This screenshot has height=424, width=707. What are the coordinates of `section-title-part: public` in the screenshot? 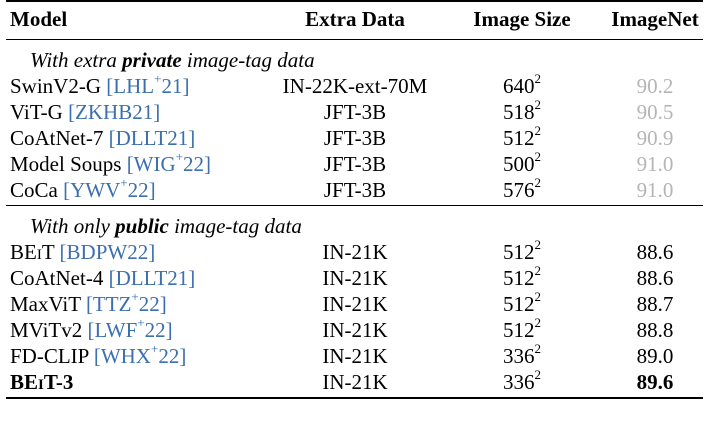 It's located at (142, 226).